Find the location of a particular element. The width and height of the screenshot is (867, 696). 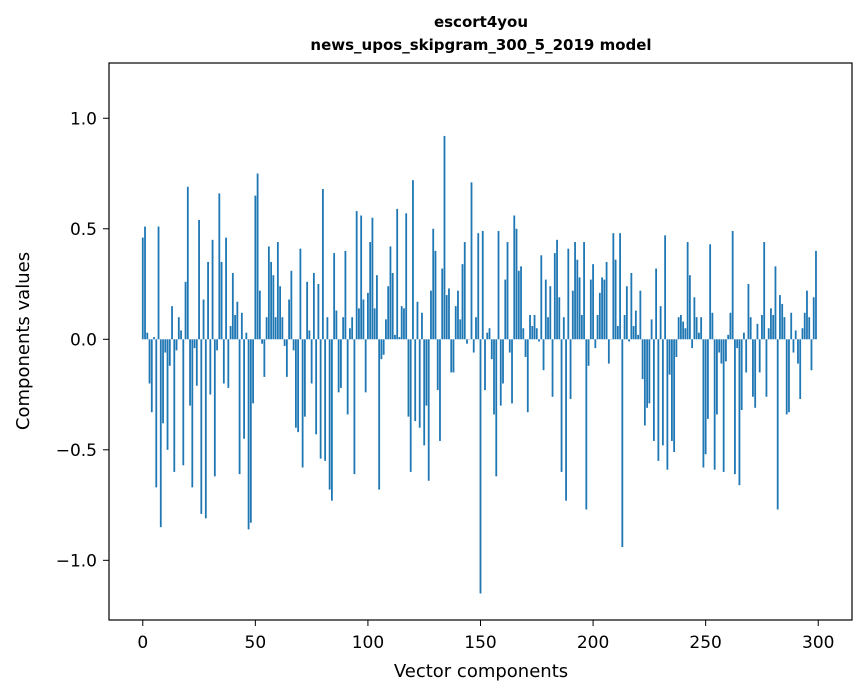

y-axis-label: Components values is located at coordinates (23, 341).